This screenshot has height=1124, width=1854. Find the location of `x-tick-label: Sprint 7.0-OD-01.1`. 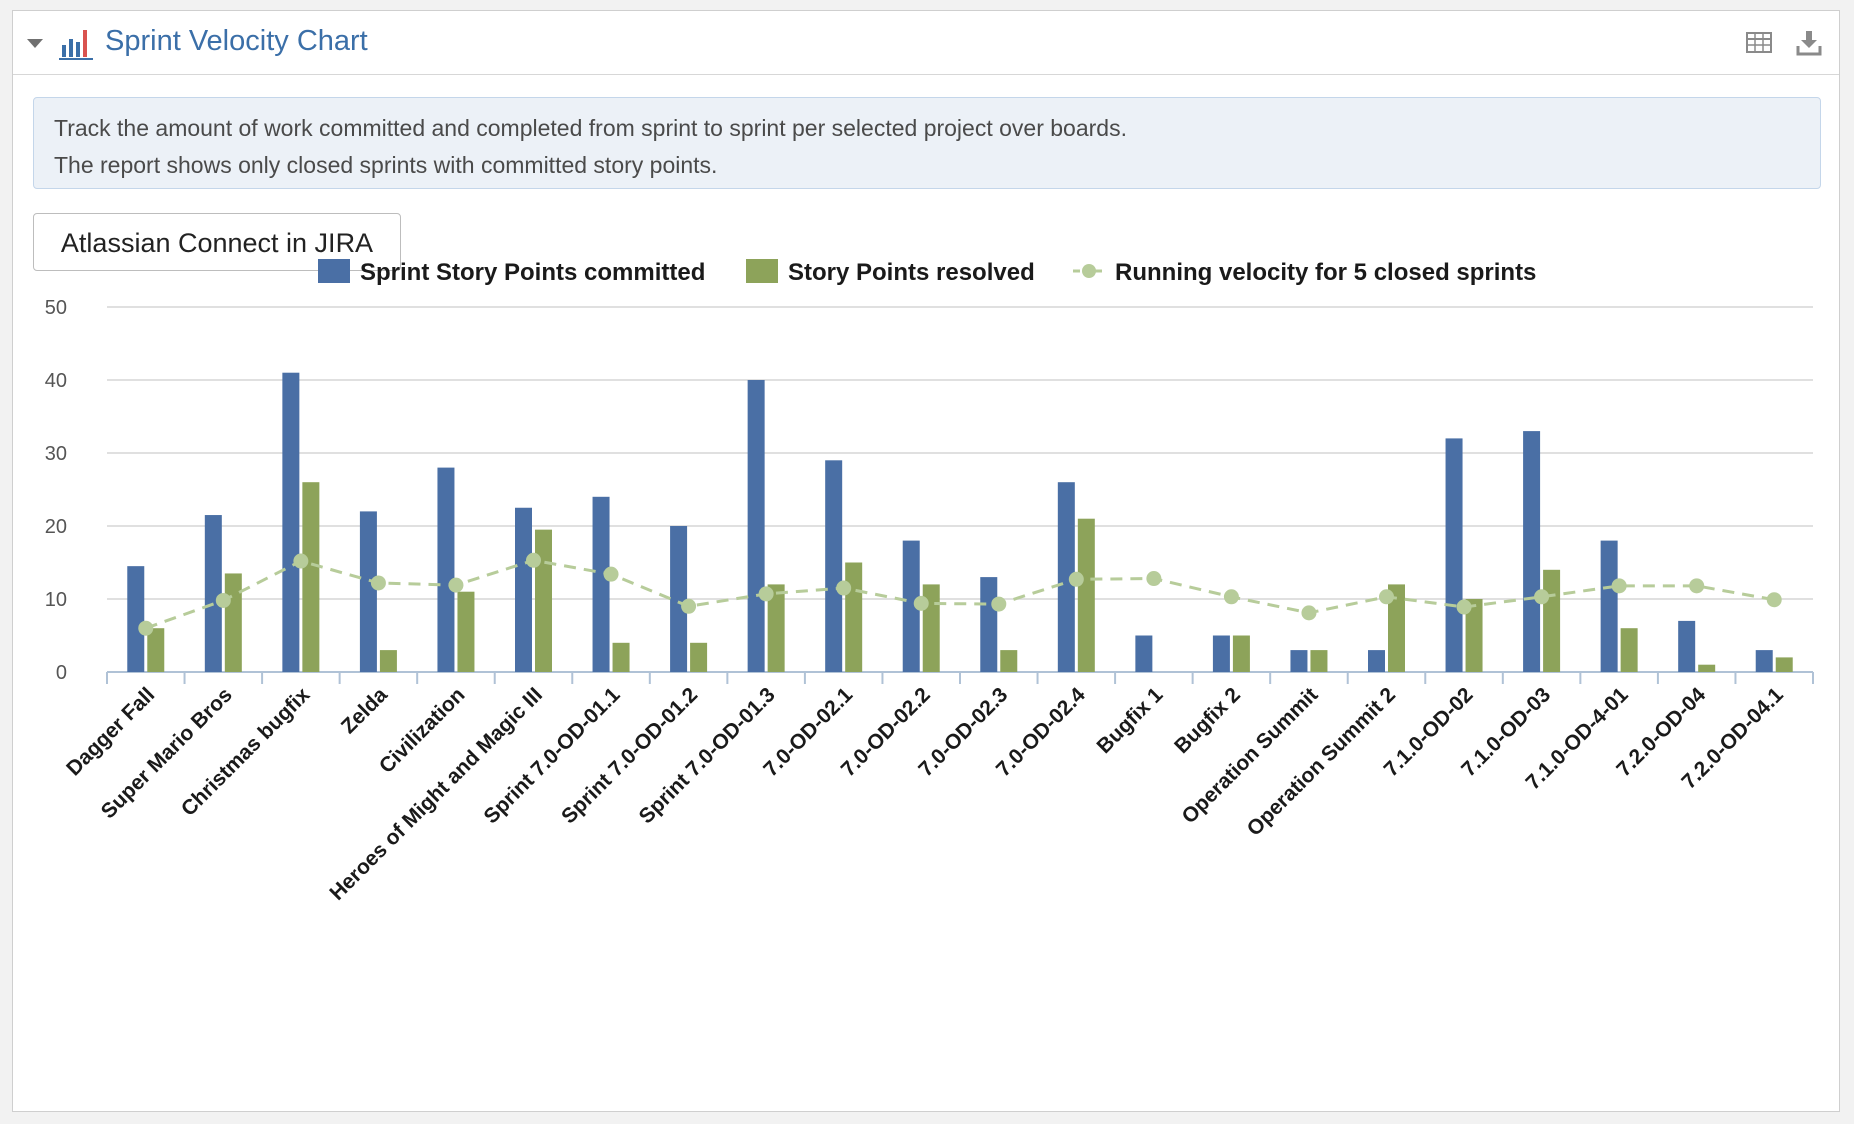

x-tick-label: Sprint 7.0-OD-01.1 is located at coordinates (552, 755).